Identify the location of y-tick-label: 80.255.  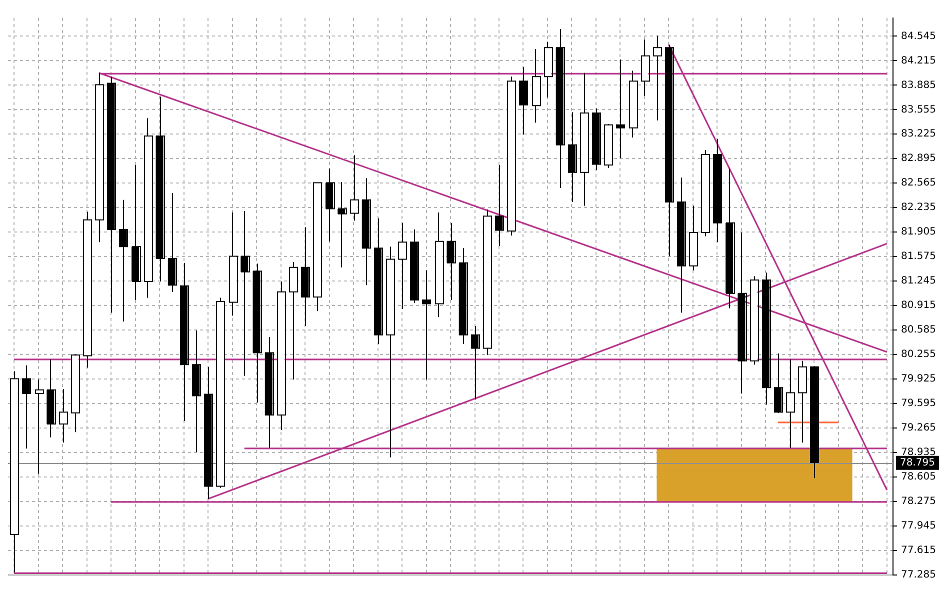
(918, 354).